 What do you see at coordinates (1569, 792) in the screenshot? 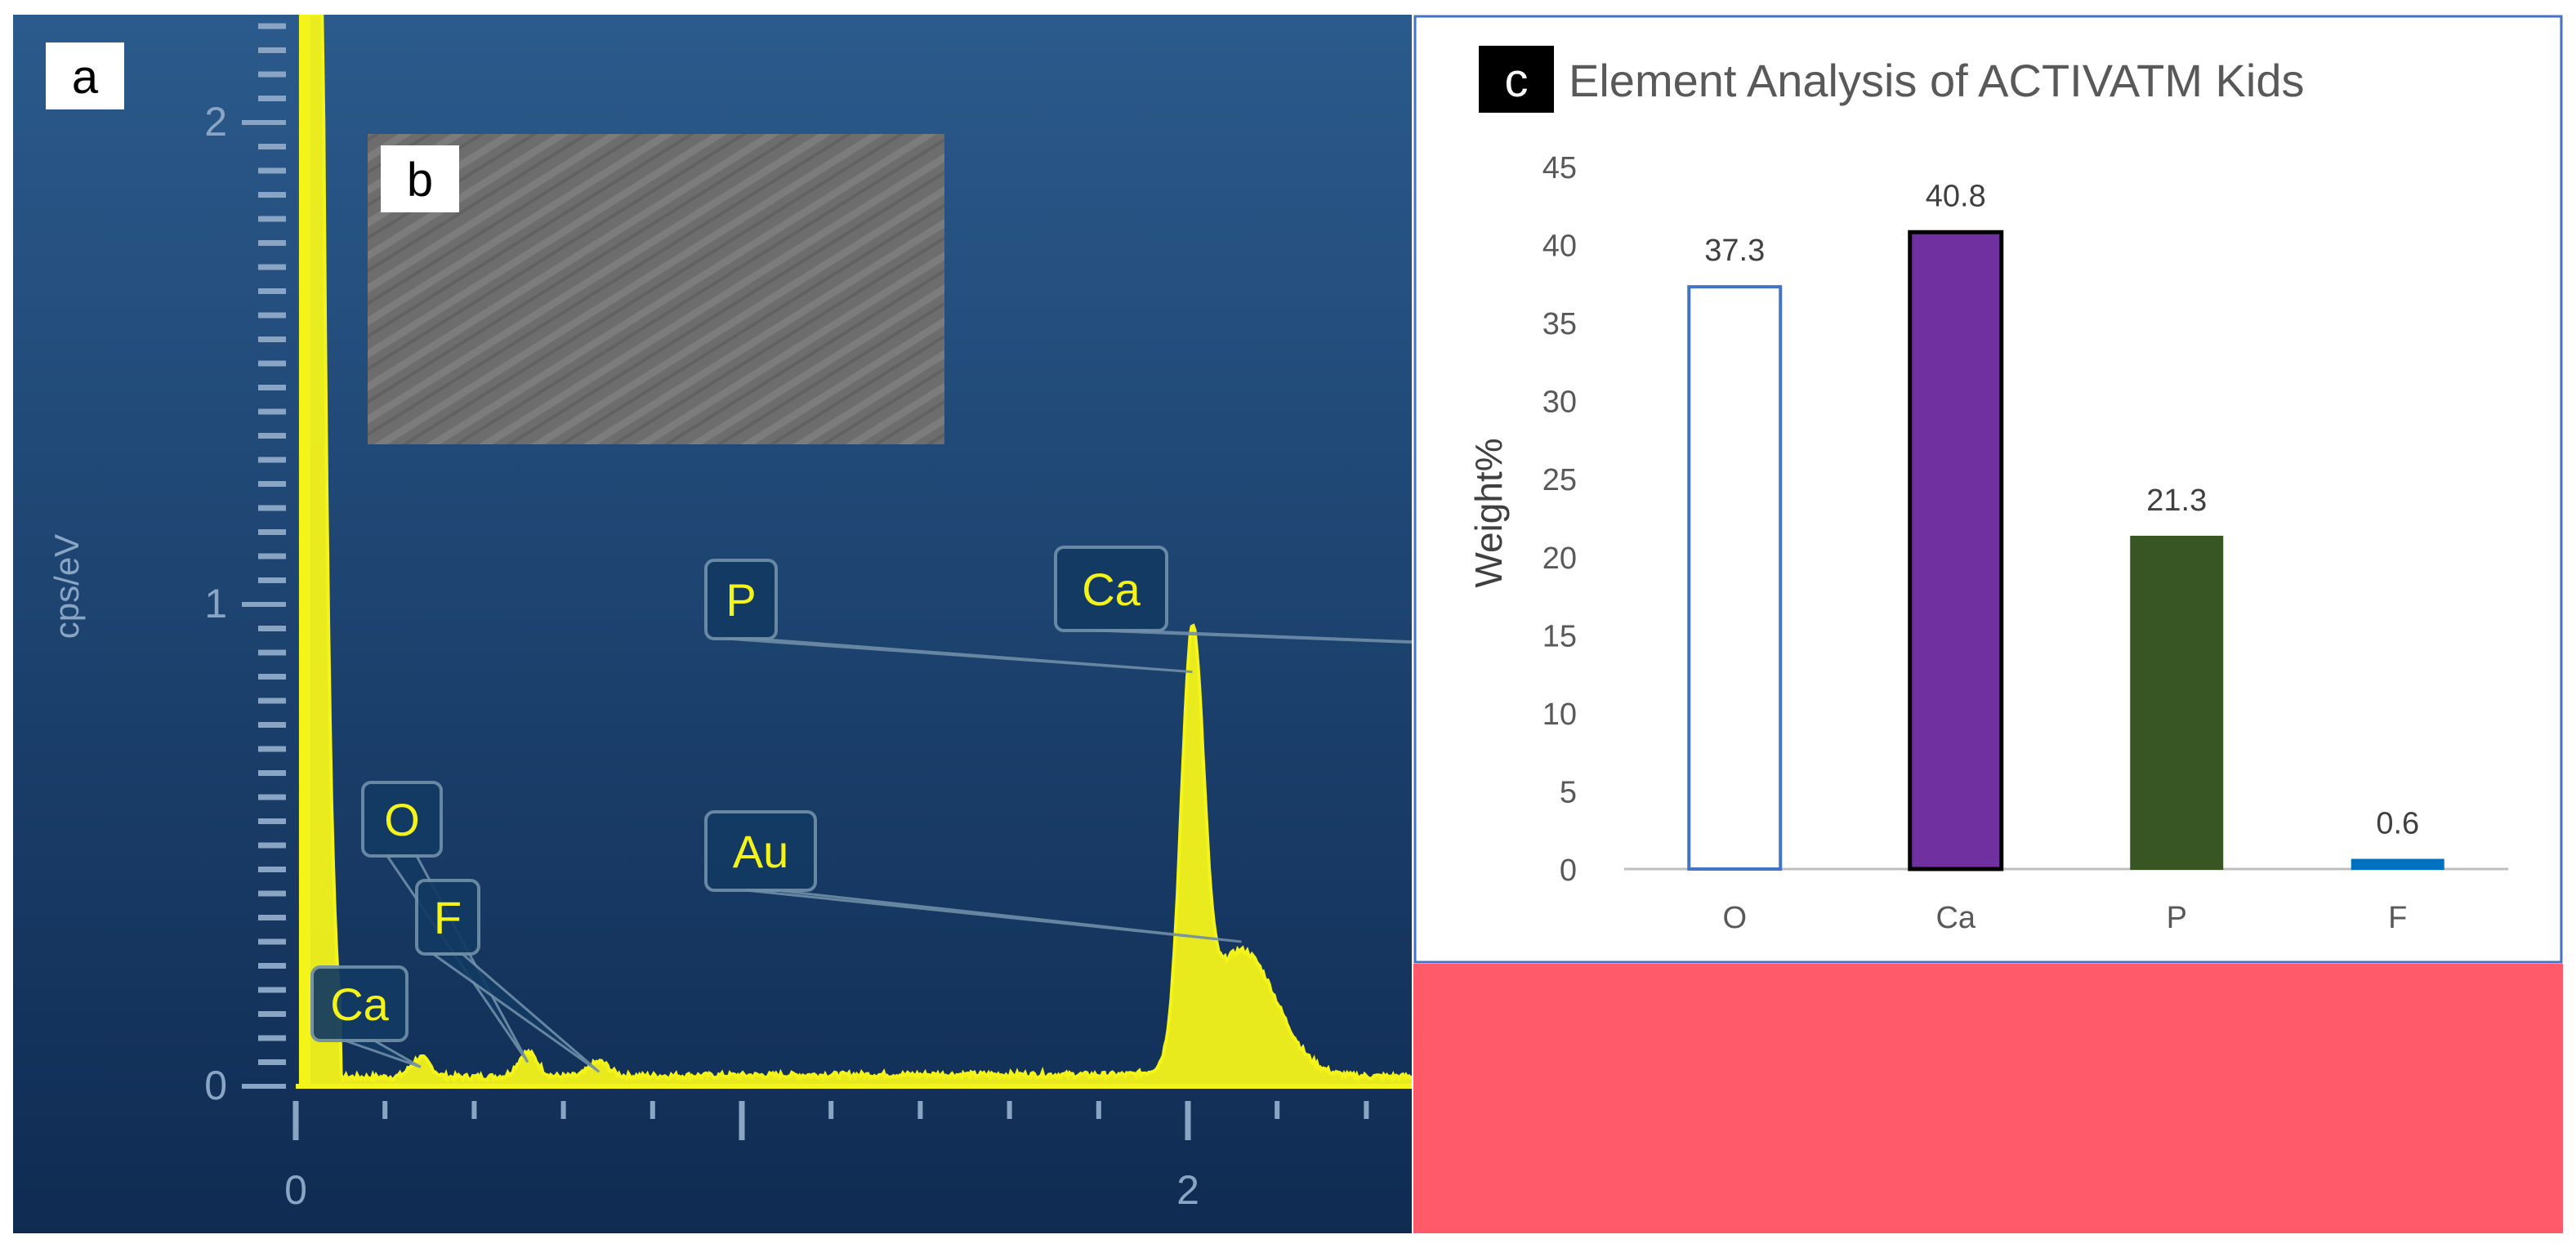
I see `bar-y-tick-label: 5` at bounding box center [1569, 792].